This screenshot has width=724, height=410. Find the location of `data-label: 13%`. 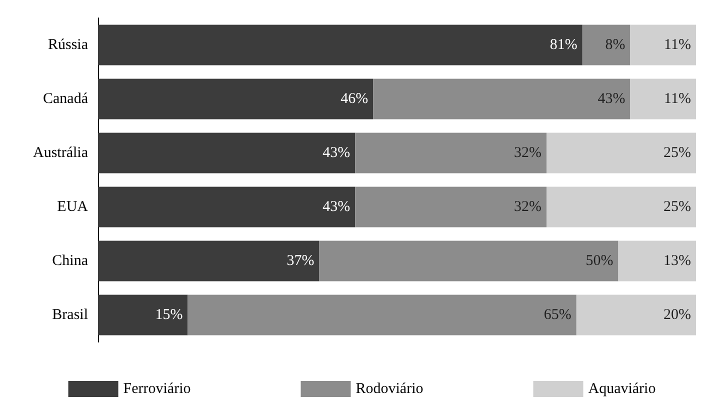

data-label: 13% is located at coordinates (677, 261).